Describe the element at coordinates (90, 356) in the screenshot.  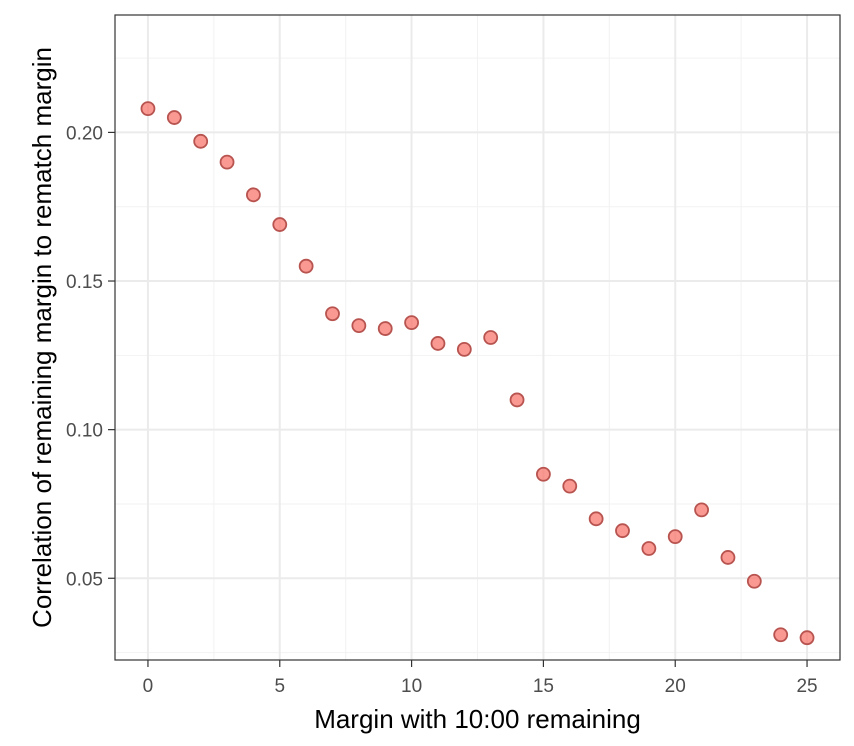
I see `y-axis-ticks: 0.05 0.10 0.15 0.20` at that location.